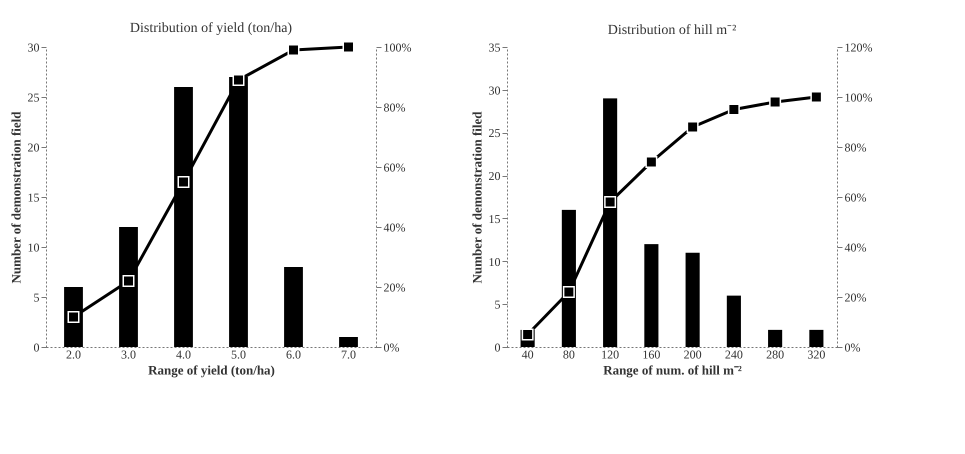 This screenshot has width=965, height=454. What do you see at coordinates (73, 355) in the screenshot?
I see `x-tick-label: 2.0` at bounding box center [73, 355].